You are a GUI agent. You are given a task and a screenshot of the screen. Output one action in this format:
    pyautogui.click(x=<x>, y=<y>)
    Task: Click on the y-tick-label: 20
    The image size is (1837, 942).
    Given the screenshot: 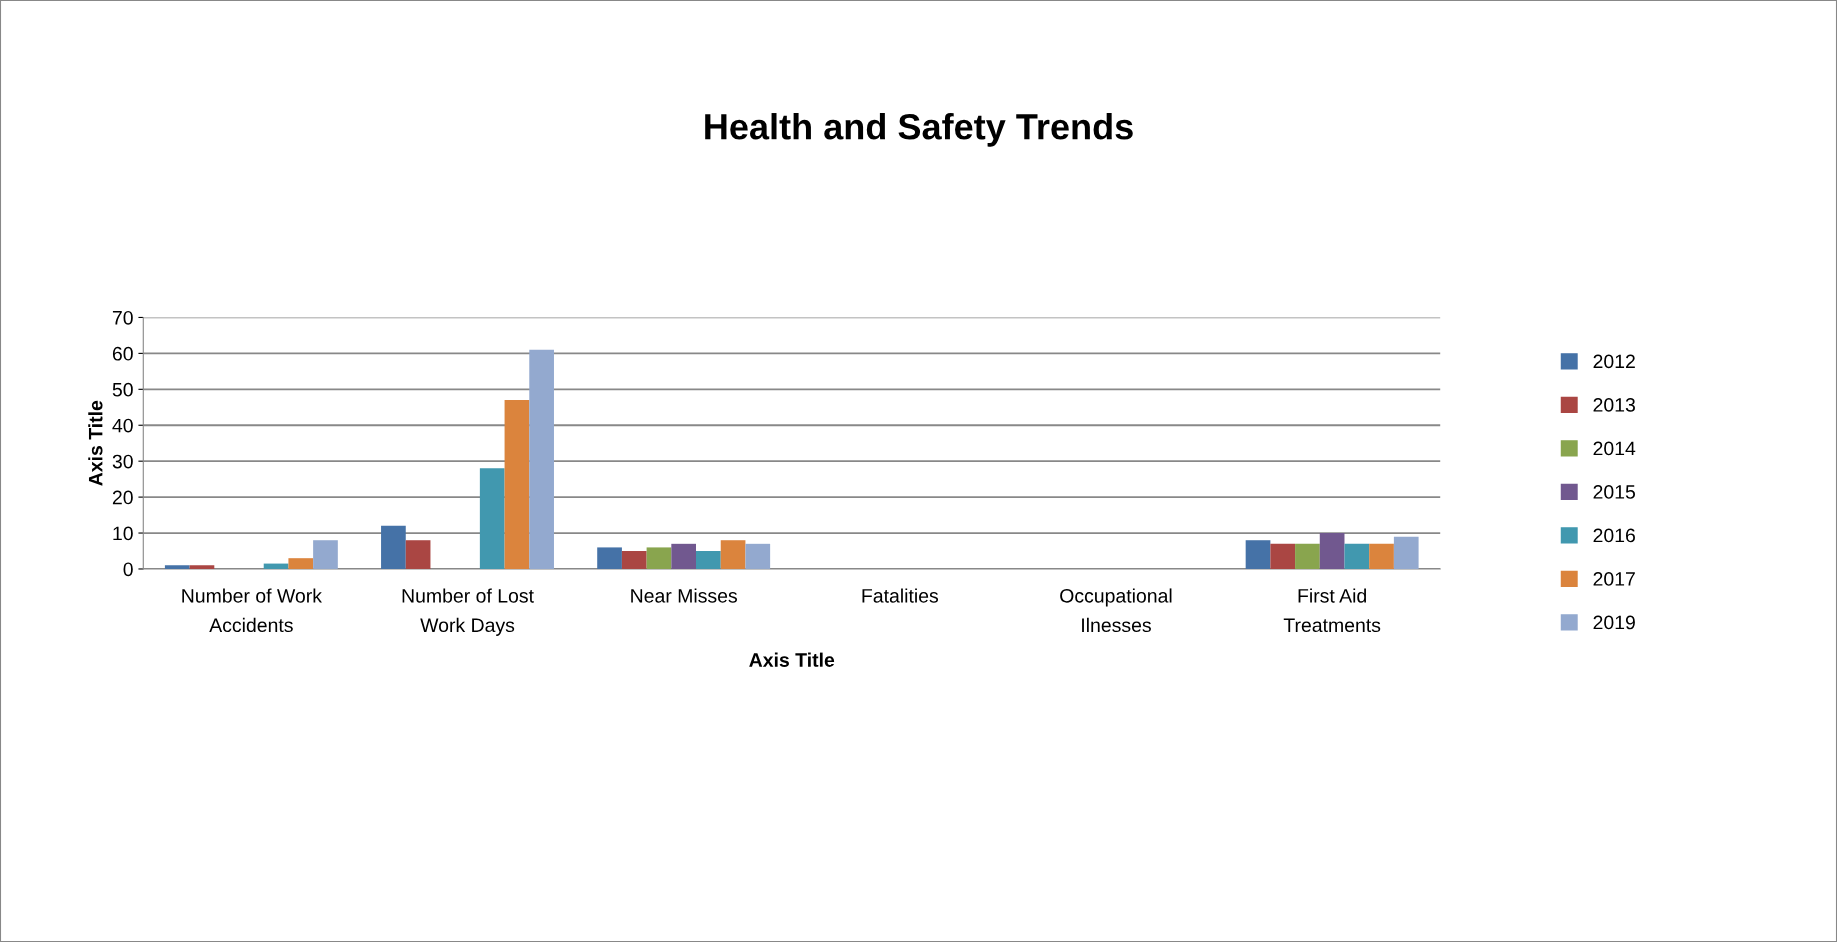 What is the action you would take?
    pyautogui.click(x=122, y=497)
    